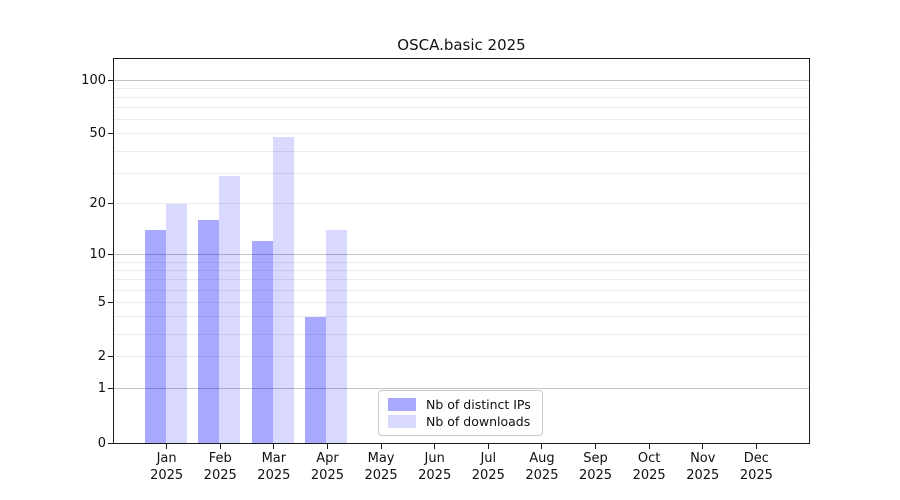 The image size is (900, 500). Describe the element at coordinates (209, 331) in the screenshot. I see `bar-distinct-ips-feb` at that location.